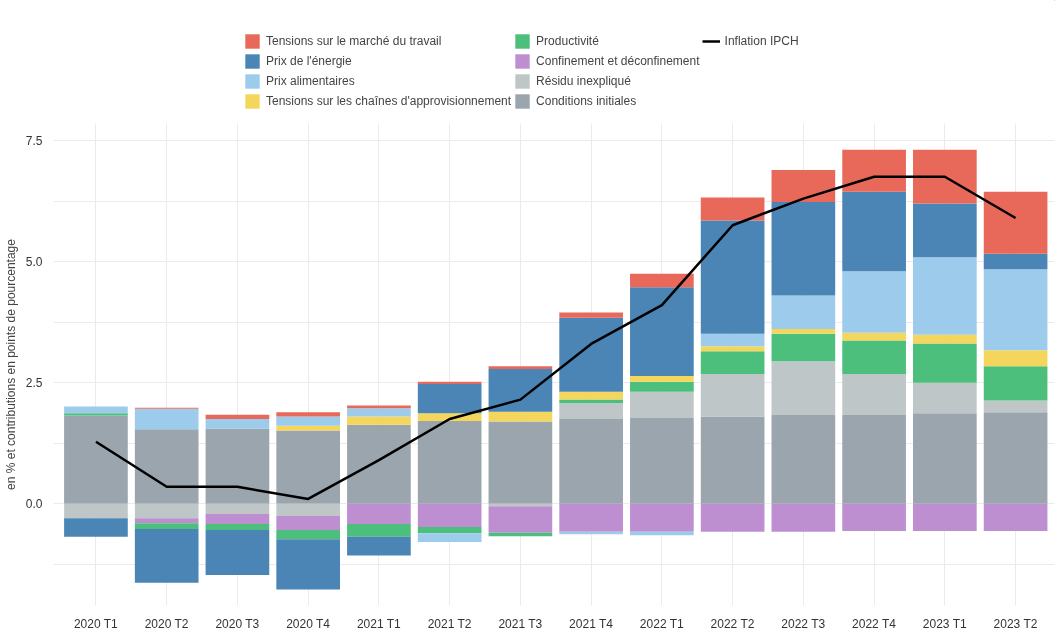 This screenshot has width=1059, height=637. I want to click on legend-label: Tensions sur les chaînes d'approvisionnement, so click(389, 101).